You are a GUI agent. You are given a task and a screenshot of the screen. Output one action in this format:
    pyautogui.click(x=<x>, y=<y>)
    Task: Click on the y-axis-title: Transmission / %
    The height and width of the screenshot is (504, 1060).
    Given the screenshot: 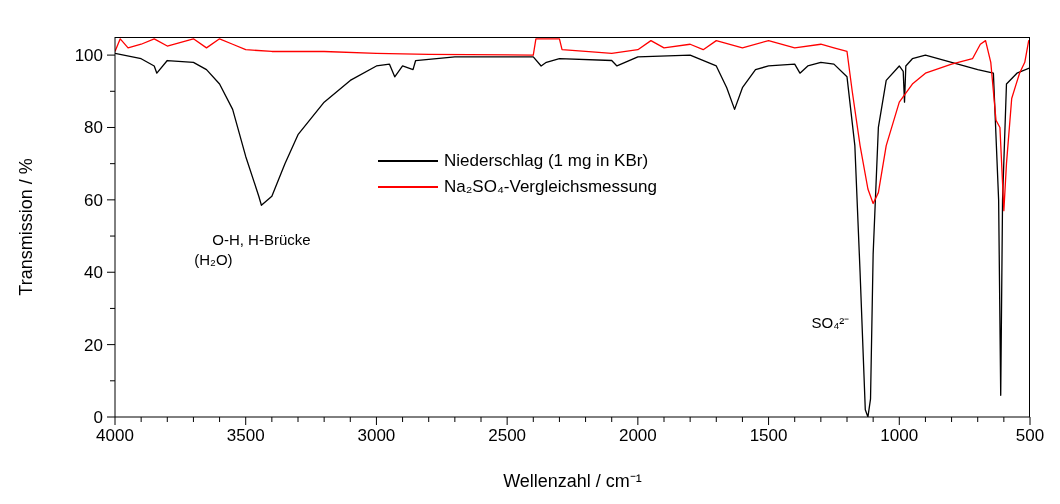 What is the action you would take?
    pyautogui.click(x=26, y=227)
    